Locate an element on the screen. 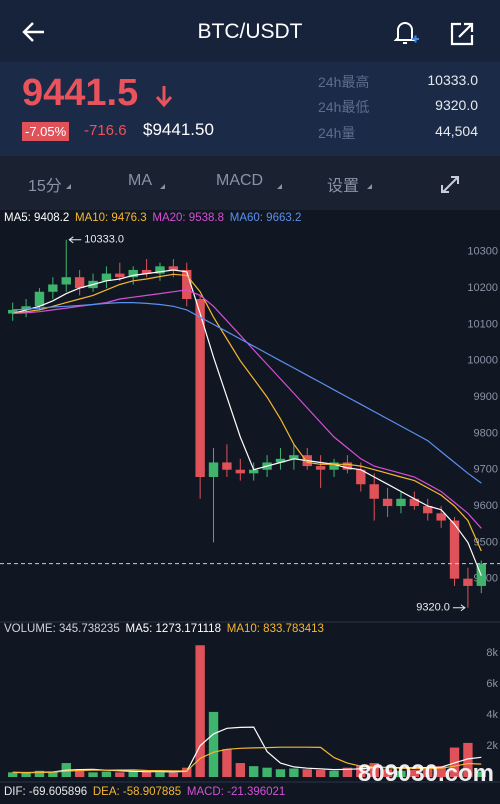 The image size is (500, 804). legend-value: 9408.2 is located at coordinates (52, 218).